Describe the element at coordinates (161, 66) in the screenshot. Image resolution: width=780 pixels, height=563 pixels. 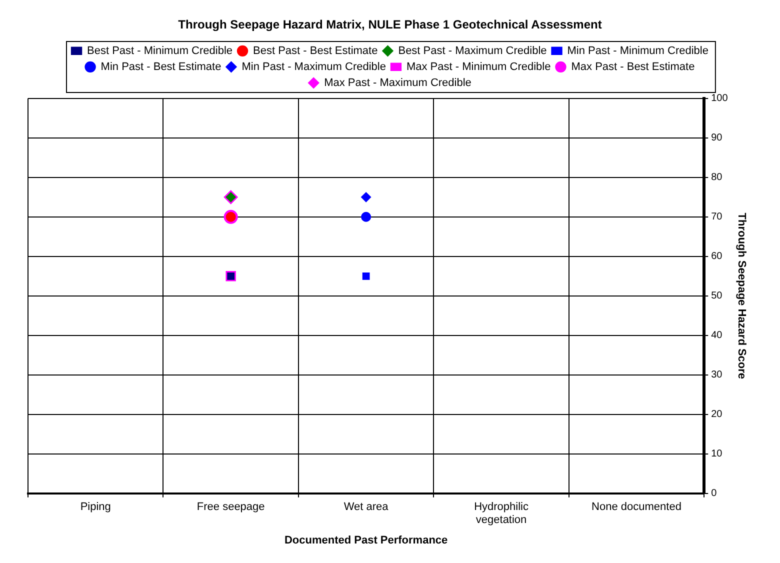
I see `legend-label: Min Past - Best Estimate` at that location.